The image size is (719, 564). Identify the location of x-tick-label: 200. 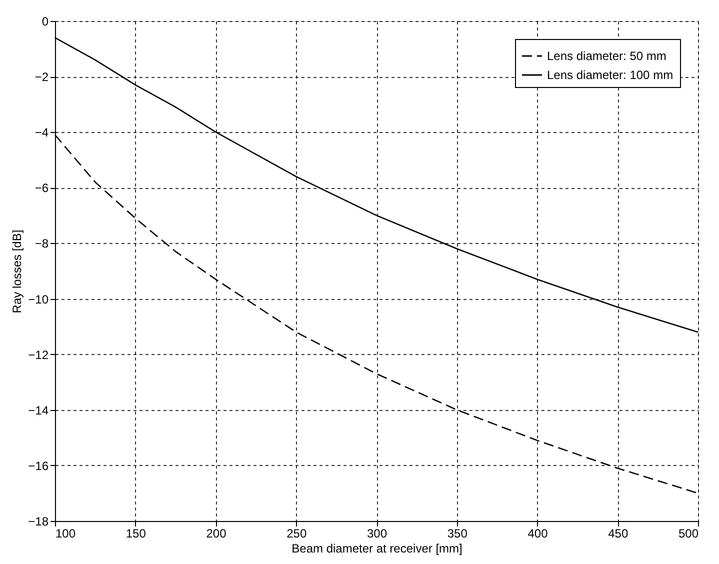
(216, 533).